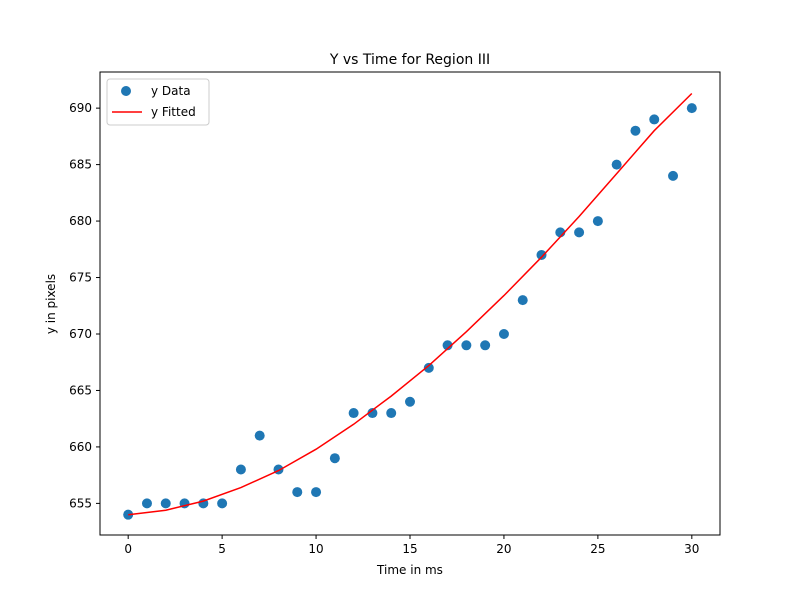 This screenshot has height=604, width=800. Describe the element at coordinates (80, 503) in the screenshot. I see `y-tick-label: 655` at that location.